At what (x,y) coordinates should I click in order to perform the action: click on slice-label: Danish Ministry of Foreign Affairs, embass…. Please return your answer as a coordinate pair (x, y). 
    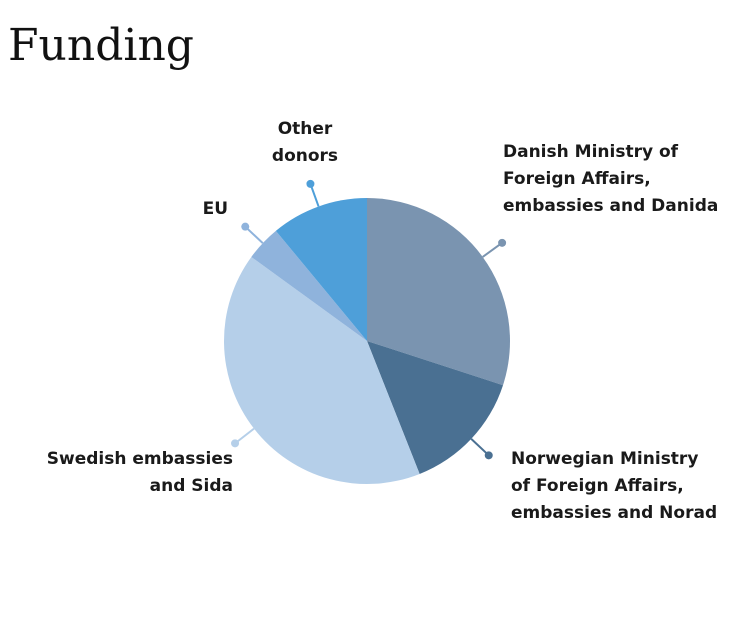
    Looking at the image, I should click on (610, 179).